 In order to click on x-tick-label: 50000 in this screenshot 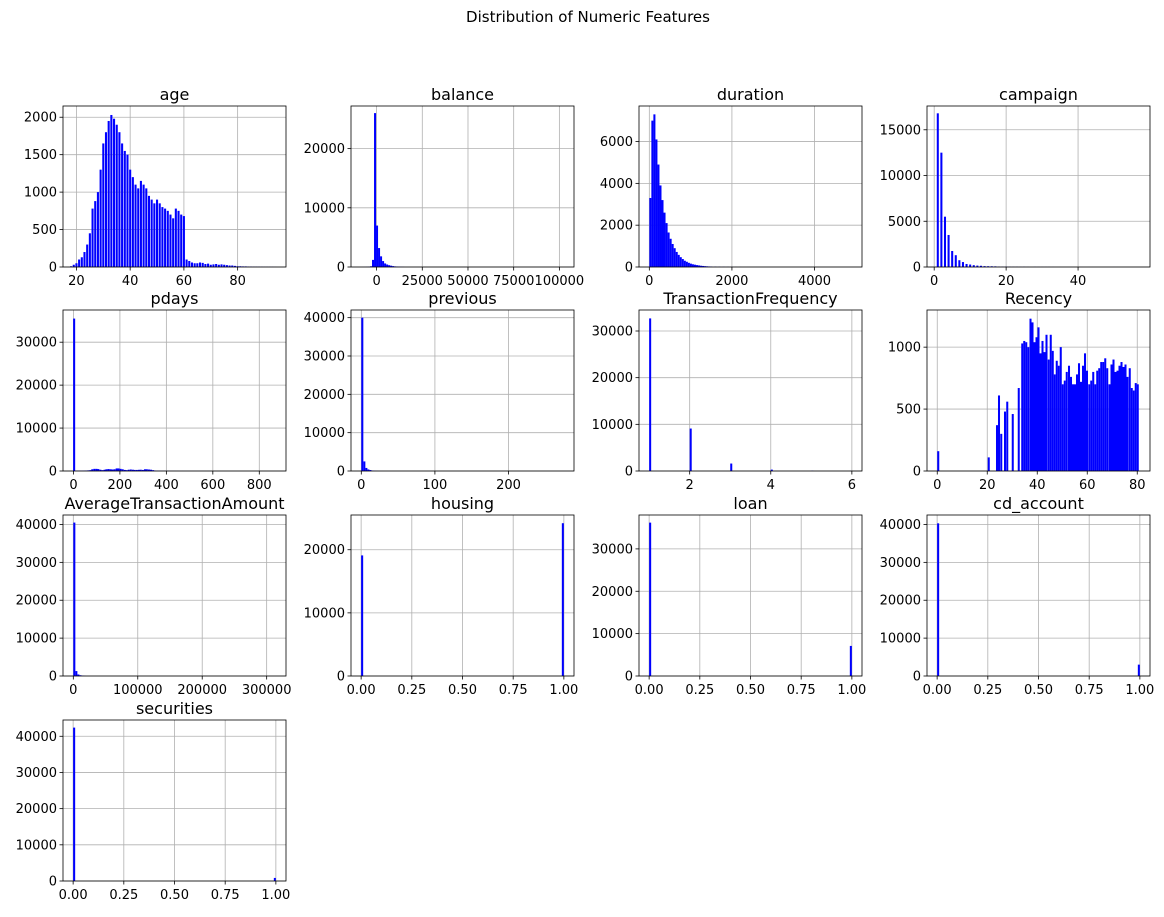, I will do `click(467, 281)`.